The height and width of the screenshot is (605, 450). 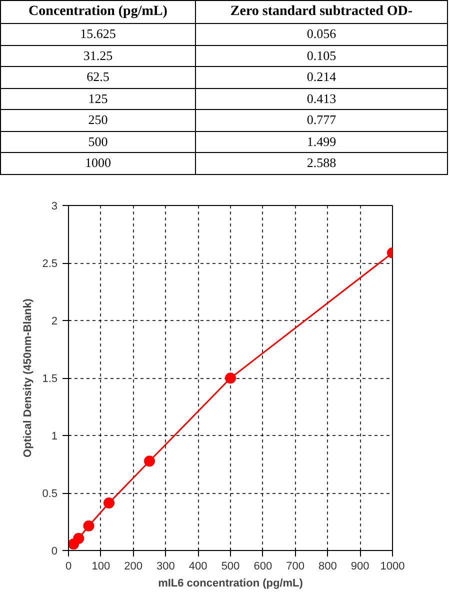 I want to click on x-tick-label: 100, so click(x=101, y=566).